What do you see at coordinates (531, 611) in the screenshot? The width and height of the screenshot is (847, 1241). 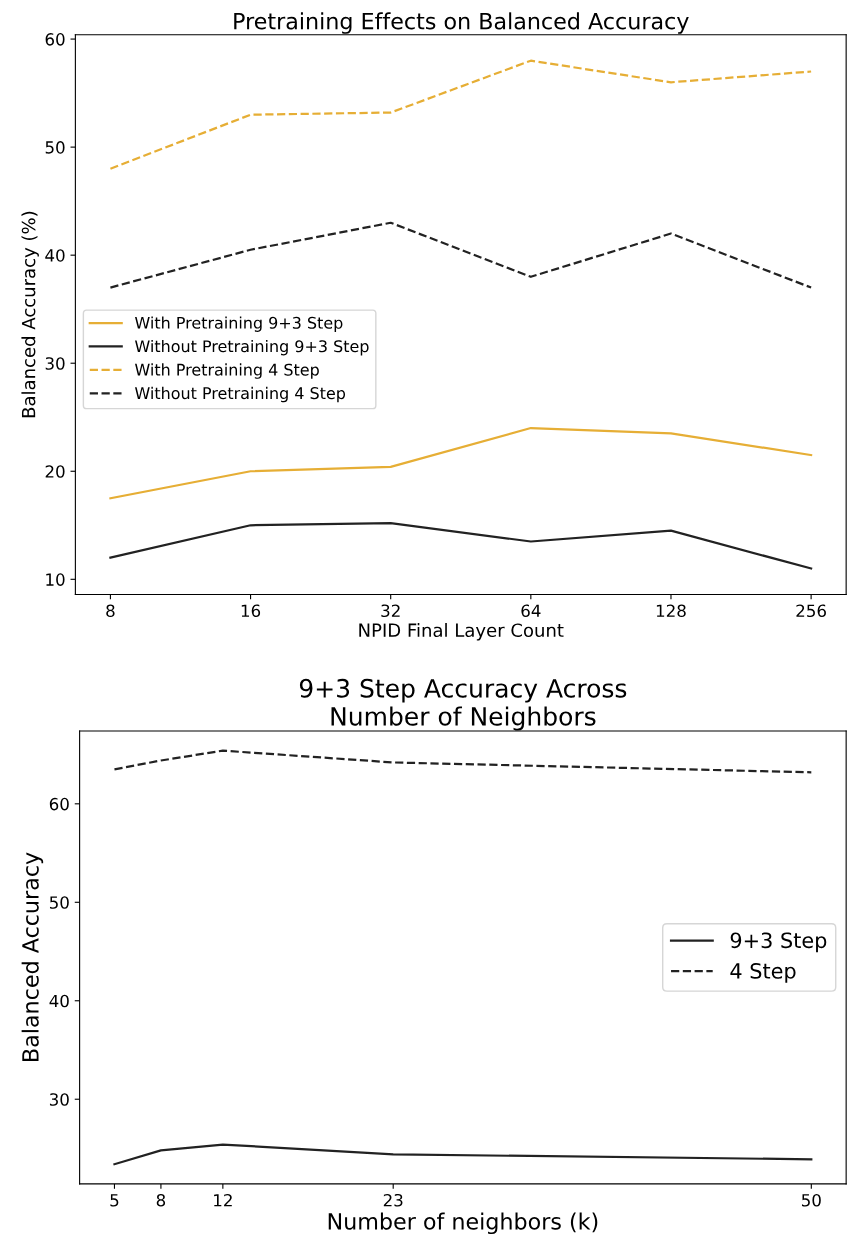 I see `x-tick-label: 64` at bounding box center [531, 611].